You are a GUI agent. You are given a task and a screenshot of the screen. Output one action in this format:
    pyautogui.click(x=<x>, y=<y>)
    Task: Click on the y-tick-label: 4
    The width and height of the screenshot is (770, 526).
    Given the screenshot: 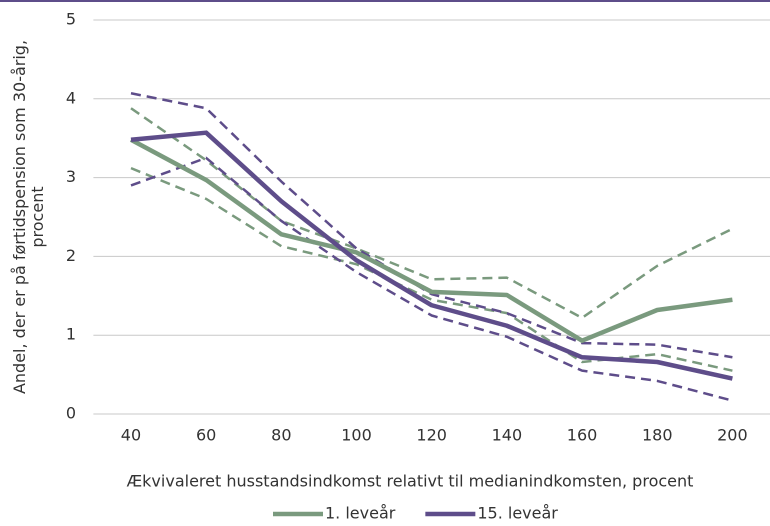 What is the action you would take?
    pyautogui.click(x=71, y=97)
    